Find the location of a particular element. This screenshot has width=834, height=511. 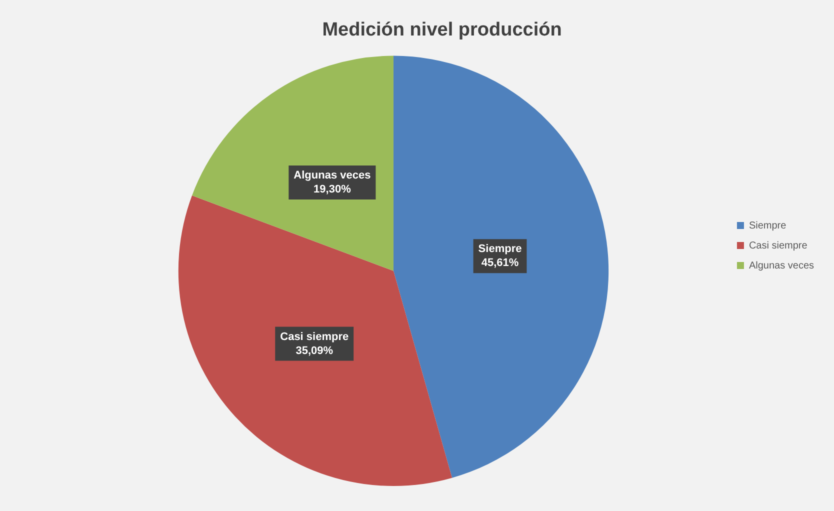

chart-title: Medición nivel producción is located at coordinates (442, 30).